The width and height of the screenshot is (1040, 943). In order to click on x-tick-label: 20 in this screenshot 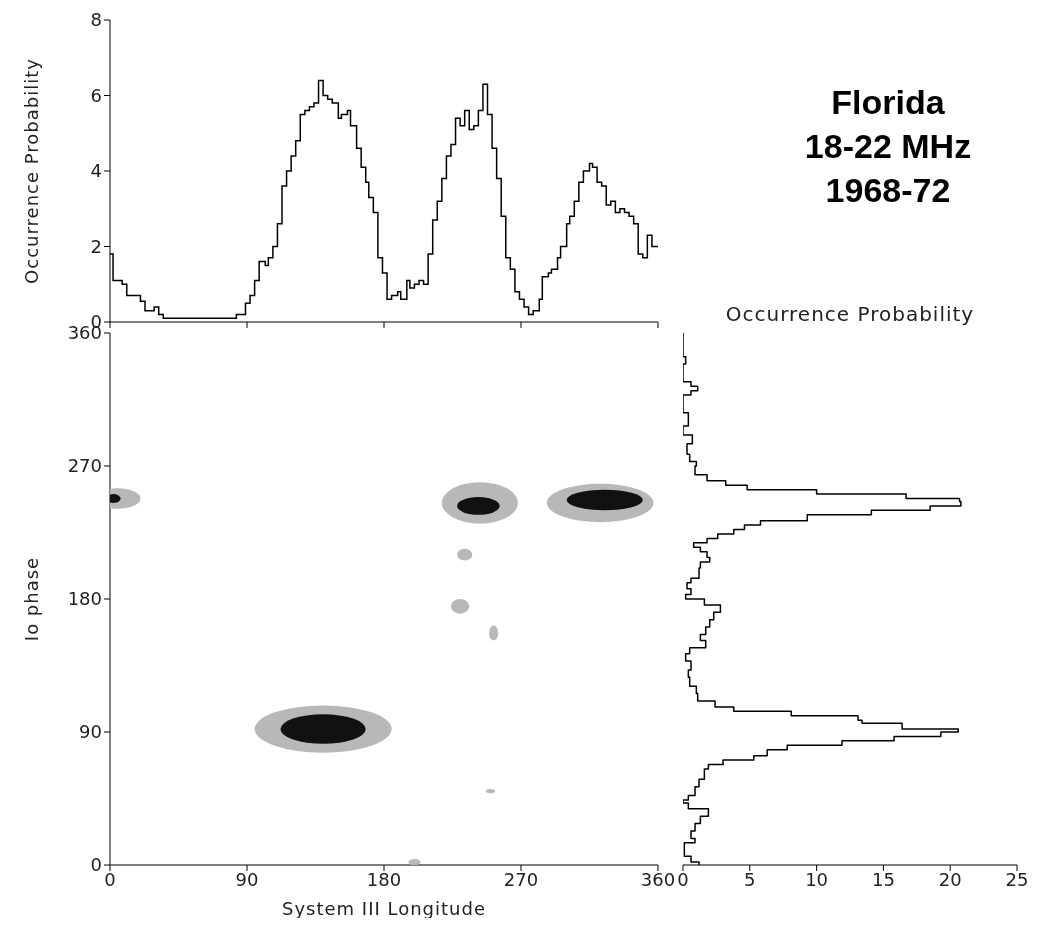, I will do `click(950, 879)`.